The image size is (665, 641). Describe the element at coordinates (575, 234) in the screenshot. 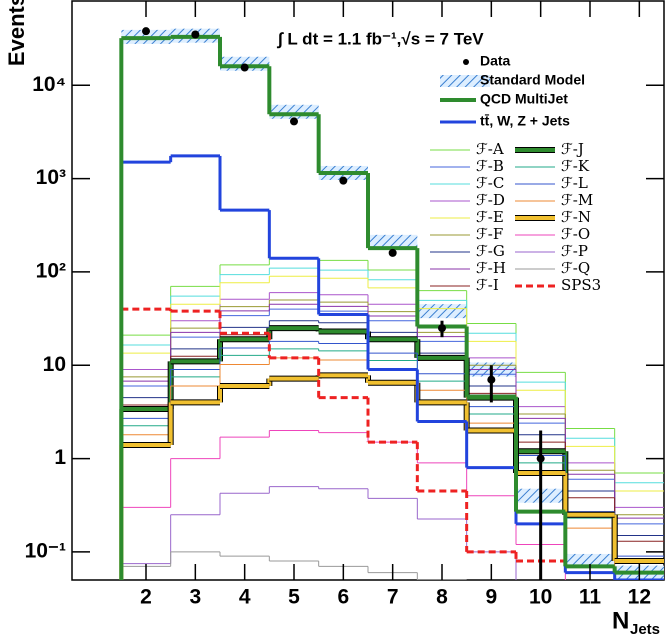

I see `legend-label: ℱ-O` at that location.